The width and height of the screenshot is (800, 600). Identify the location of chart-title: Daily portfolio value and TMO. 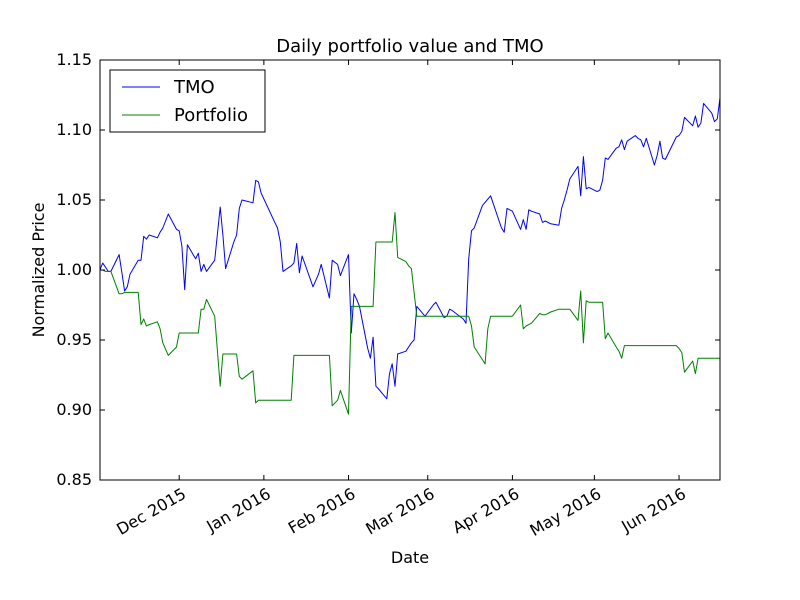
(409, 46).